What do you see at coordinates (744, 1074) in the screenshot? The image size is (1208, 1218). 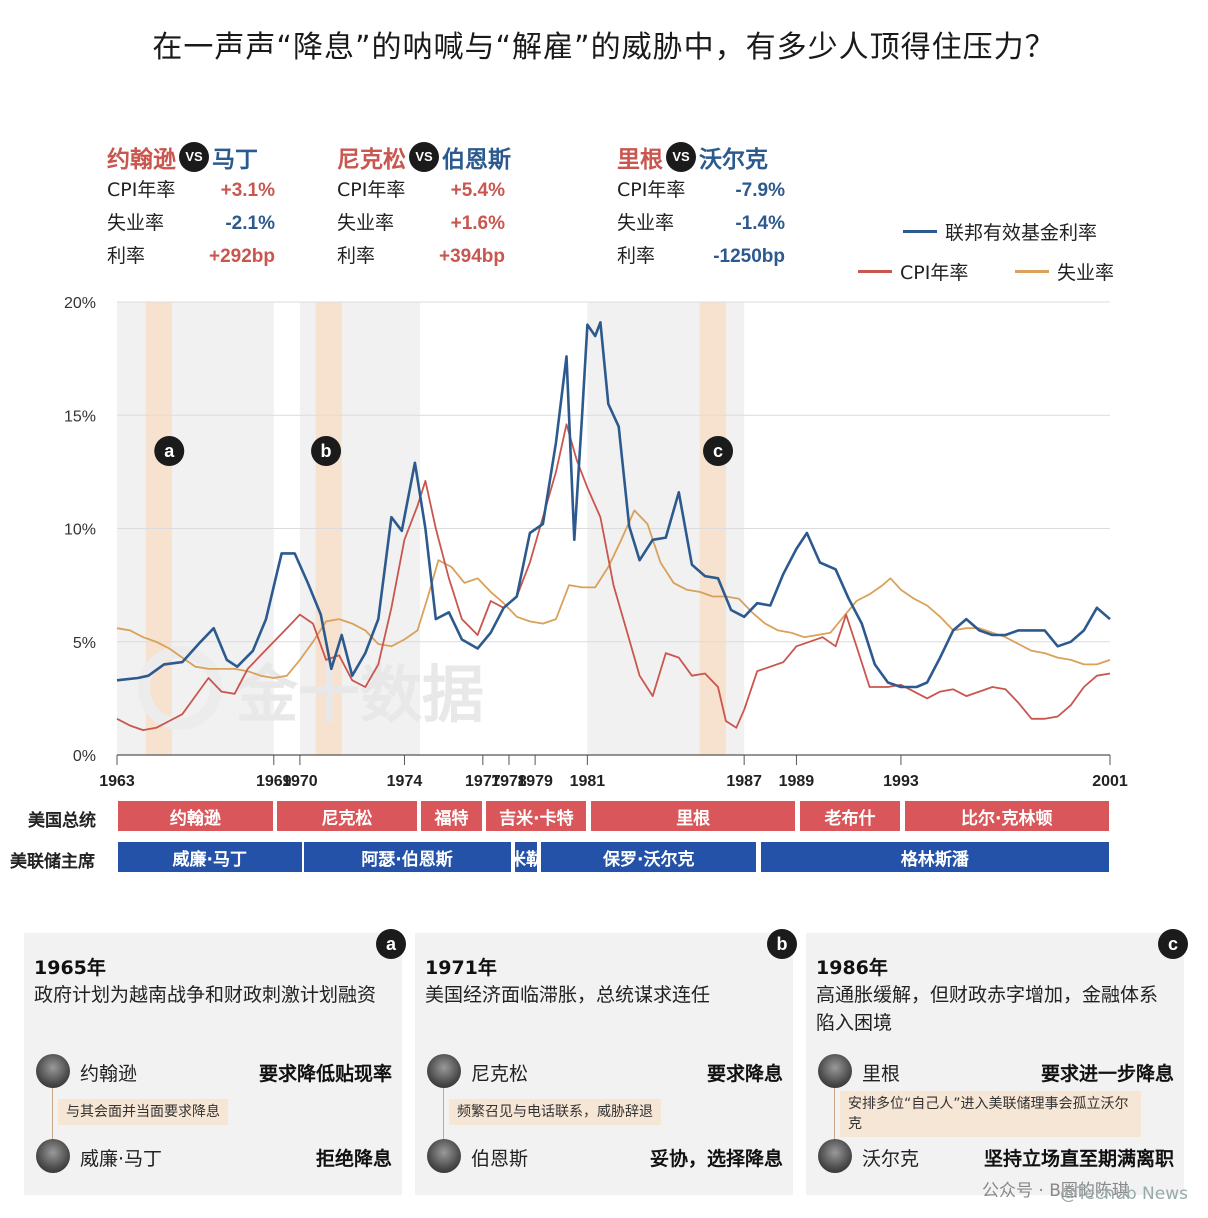 I see `president-action: 要求降息` at bounding box center [744, 1074].